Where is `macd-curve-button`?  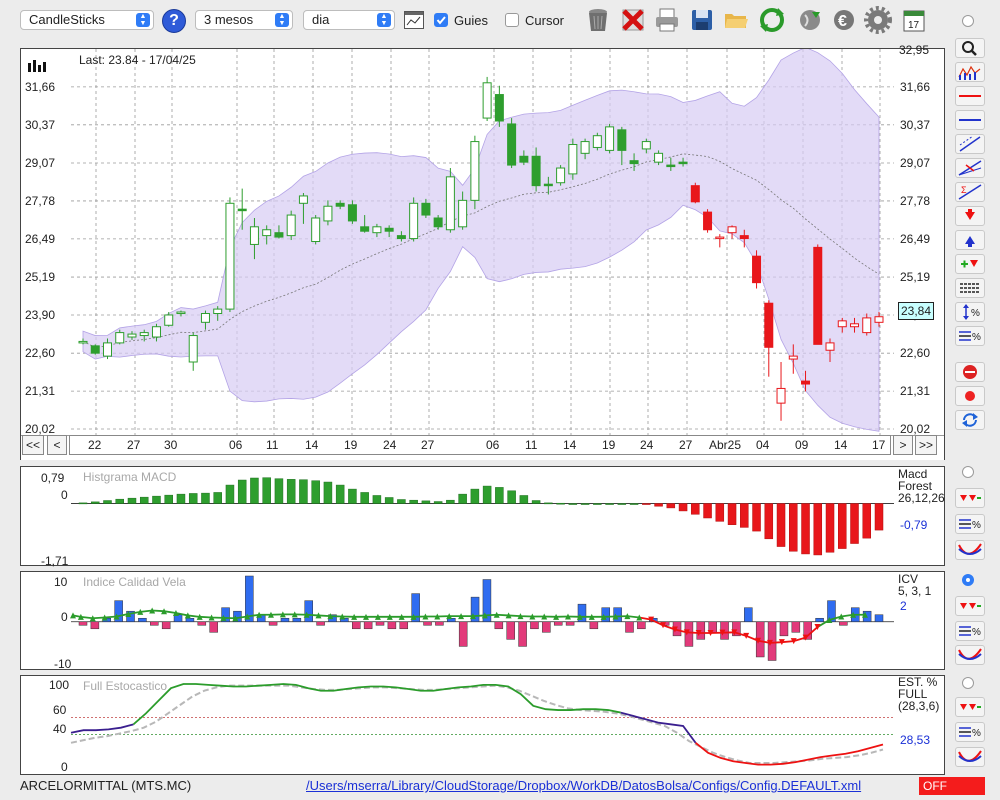 macd-curve-button is located at coordinates (970, 550).